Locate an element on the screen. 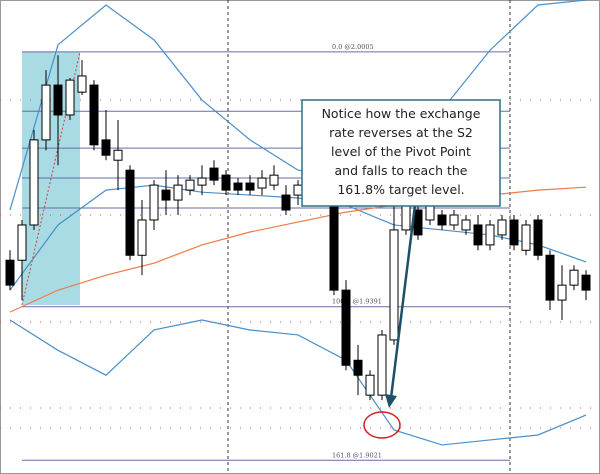  callout-line: Notice how the exchange is located at coordinates (401, 113).